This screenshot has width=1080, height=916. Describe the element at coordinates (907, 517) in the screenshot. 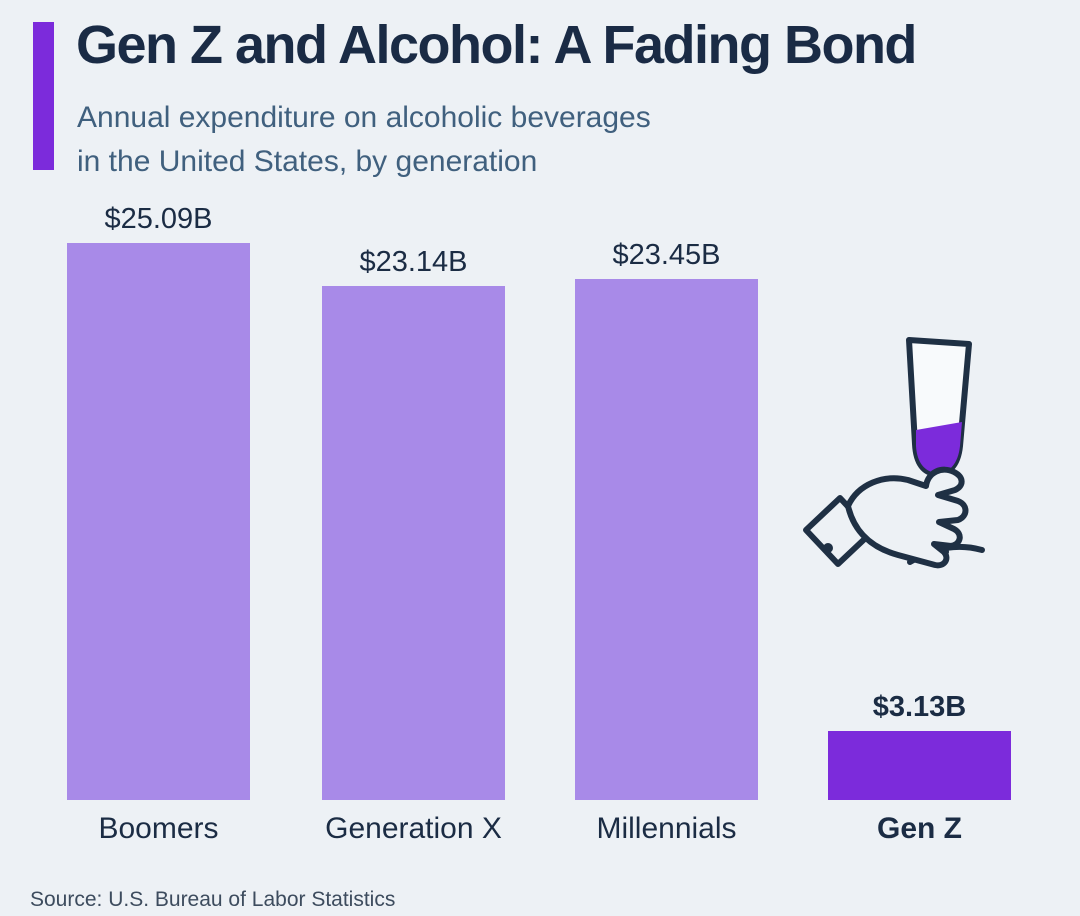

I see `hand` at that location.